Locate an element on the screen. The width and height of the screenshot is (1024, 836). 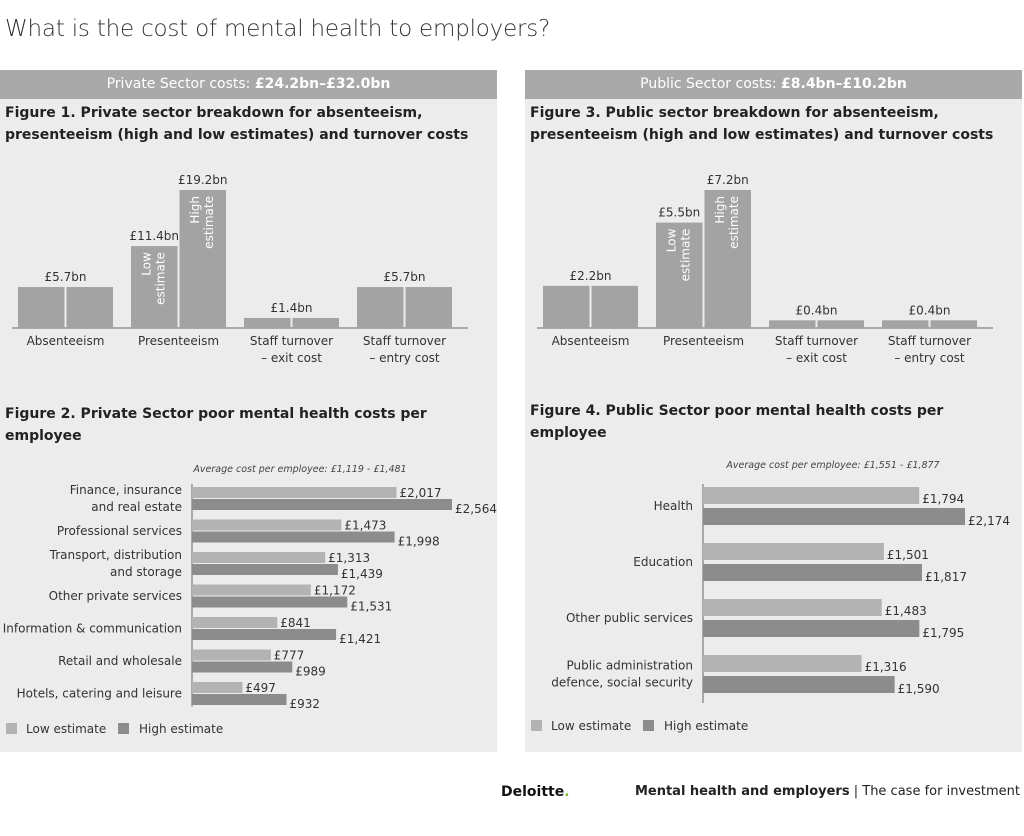
public-banner-prefix: Public Sector costs: is located at coordinates (711, 84).